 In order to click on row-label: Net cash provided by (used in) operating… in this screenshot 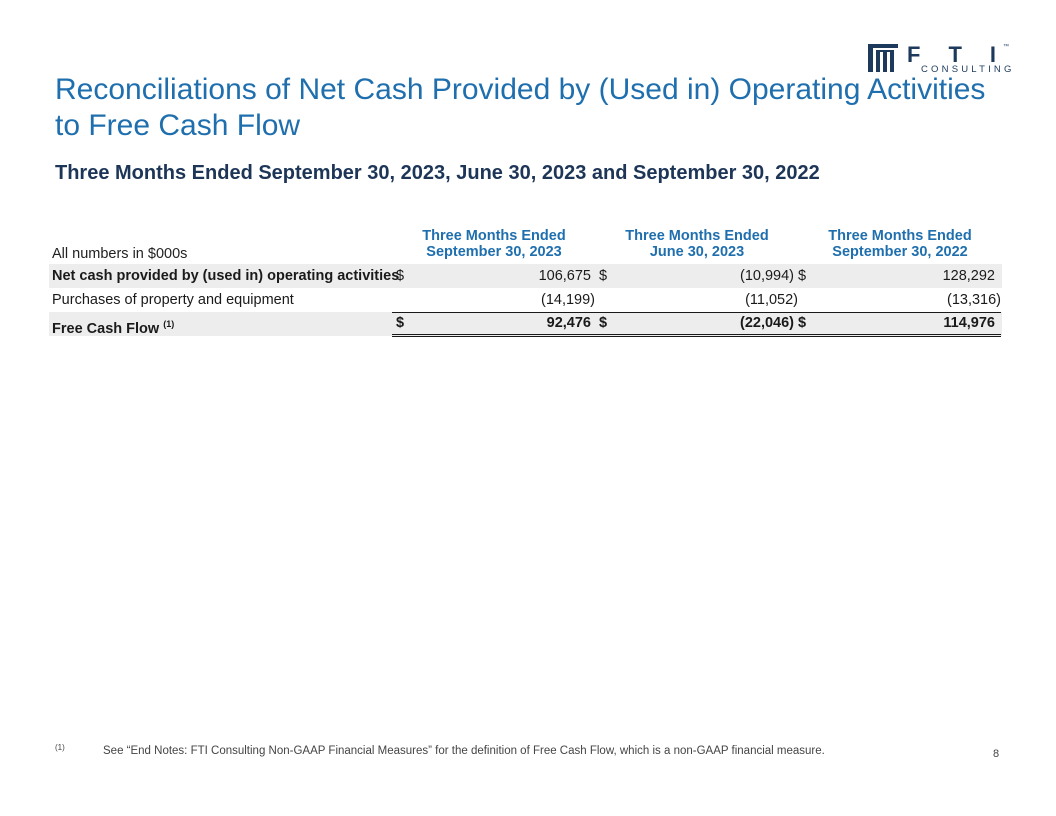, I will do `click(226, 276)`.